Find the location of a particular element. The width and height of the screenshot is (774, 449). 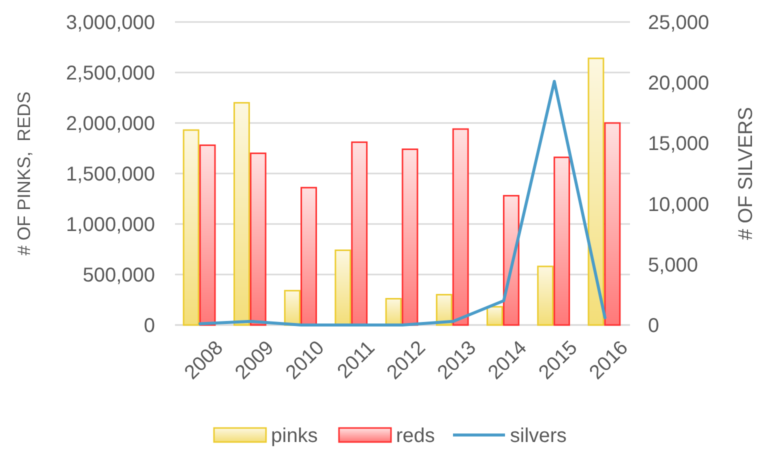

y2-tick-label: 0 is located at coordinates (654, 326).